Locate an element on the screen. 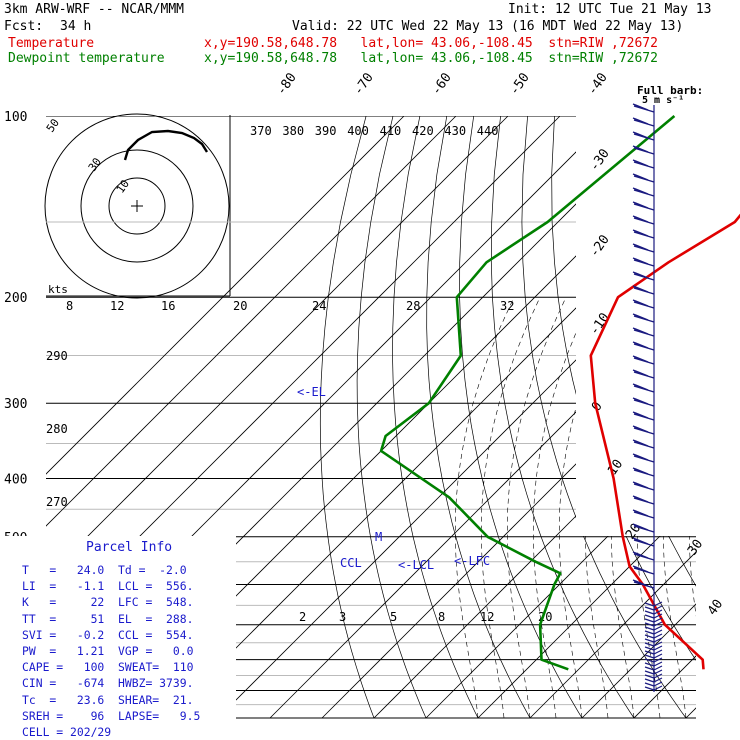 The width and height of the screenshot is (740, 740). lfc-marker: <-LFC is located at coordinates (472, 561).